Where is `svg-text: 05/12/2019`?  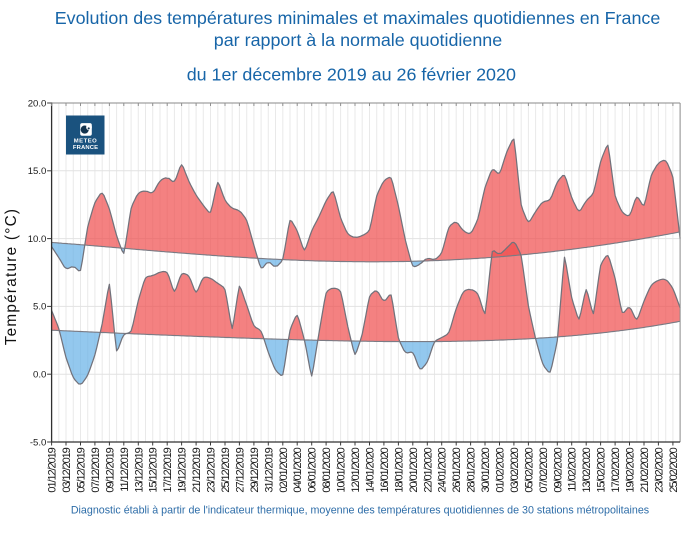
svg-text: 05/12/2019 is located at coordinates (82, 469).